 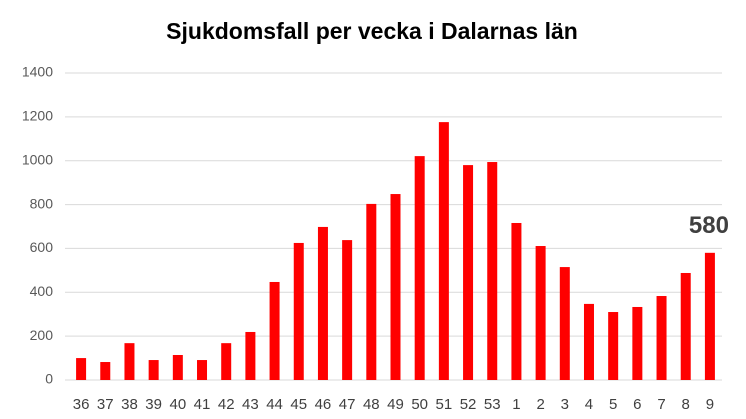 What do you see at coordinates (710, 404) in the screenshot?
I see `x-tick-label: 9` at bounding box center [710, 404].